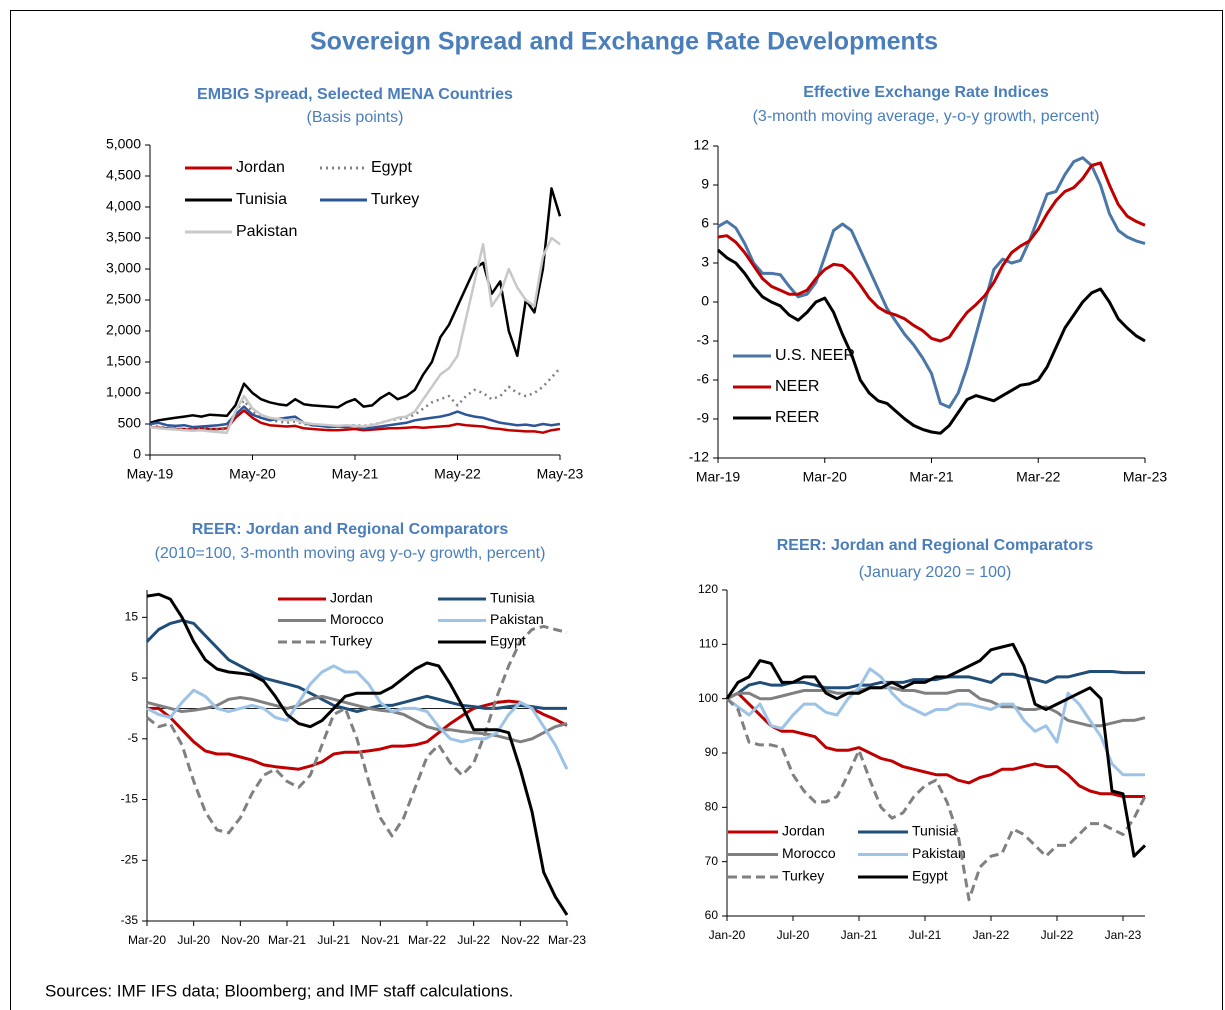 The image size is (1225, 1010). I want to click on x-tick-label: Nov-22, so click(520, 940).